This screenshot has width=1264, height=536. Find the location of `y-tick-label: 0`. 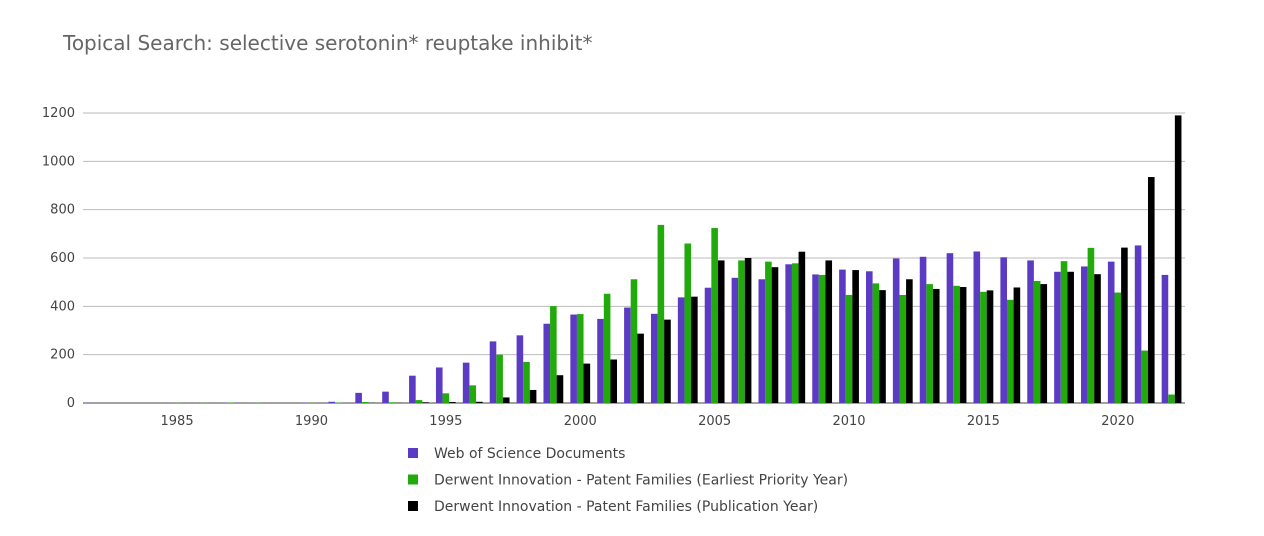

y-tick-label: 0 is located at coordinates (71, 403).